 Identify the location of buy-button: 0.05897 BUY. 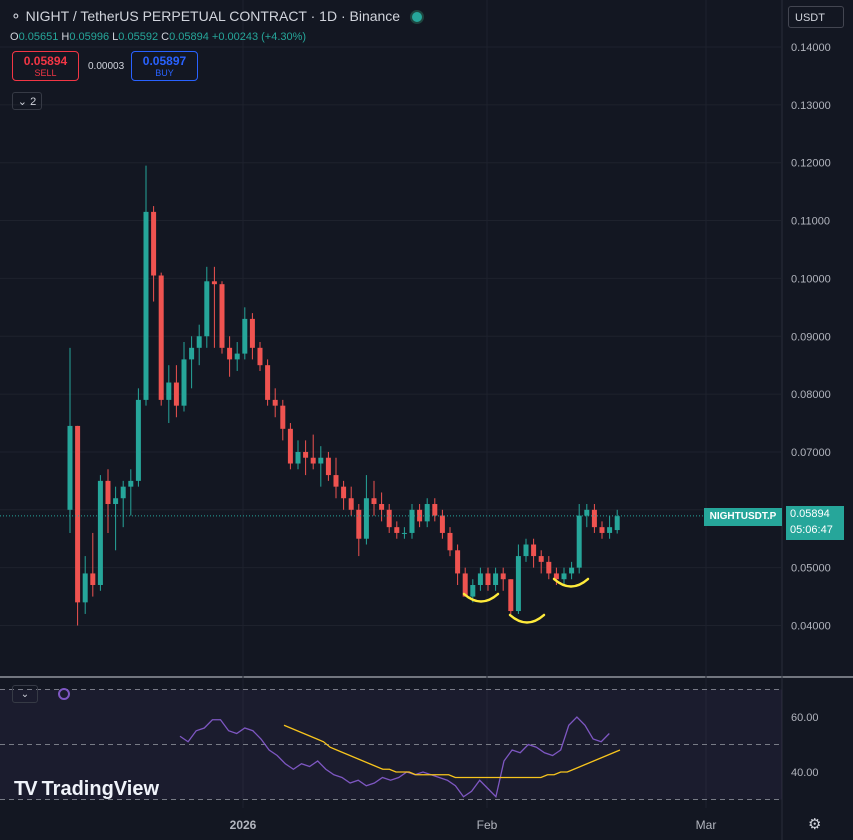
(164, 66).